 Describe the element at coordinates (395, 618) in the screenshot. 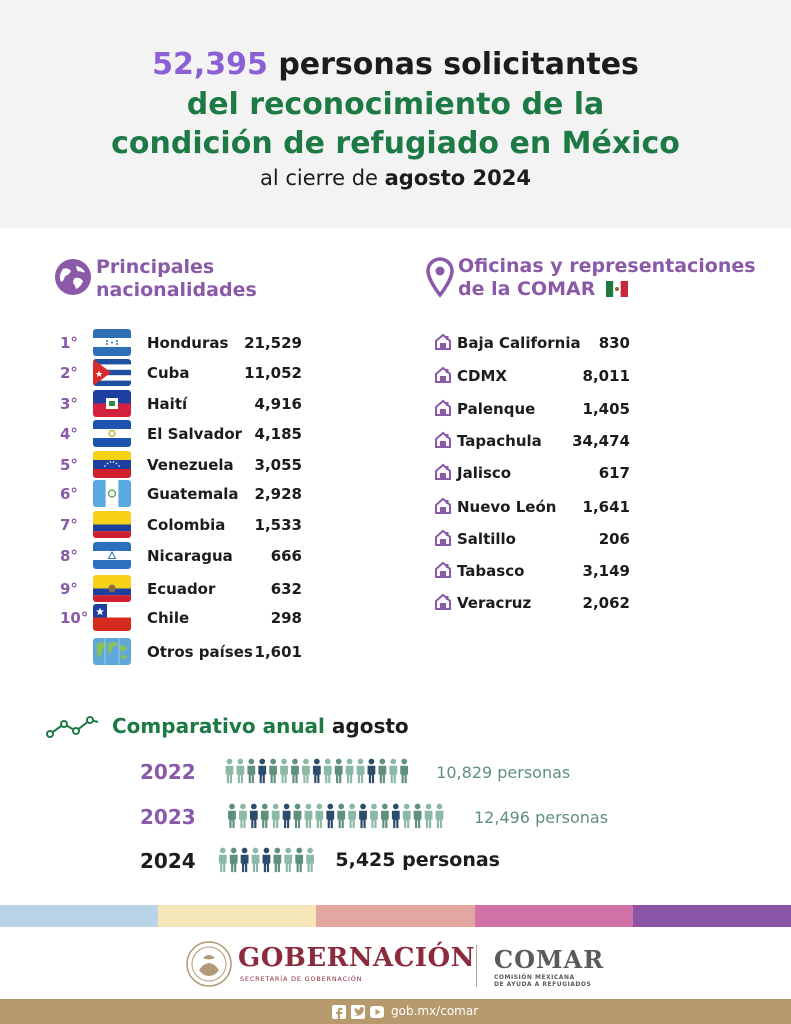

I see `nationality-row: 10° Chile 298` at that location.